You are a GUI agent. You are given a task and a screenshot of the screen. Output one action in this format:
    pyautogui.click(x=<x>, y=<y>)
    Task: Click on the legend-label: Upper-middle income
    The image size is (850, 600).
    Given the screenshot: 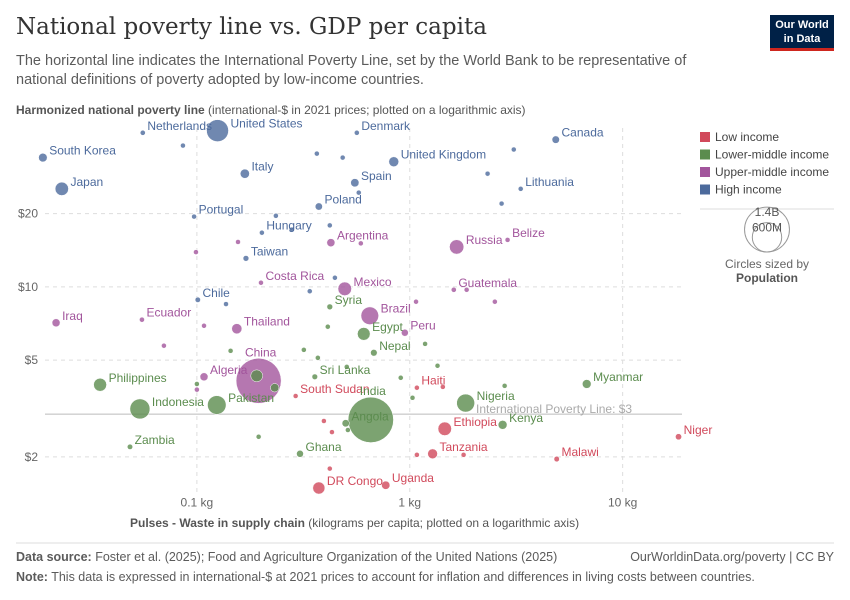 What is the action you would take?
    pyautogui.click(x=772, y=172)
    